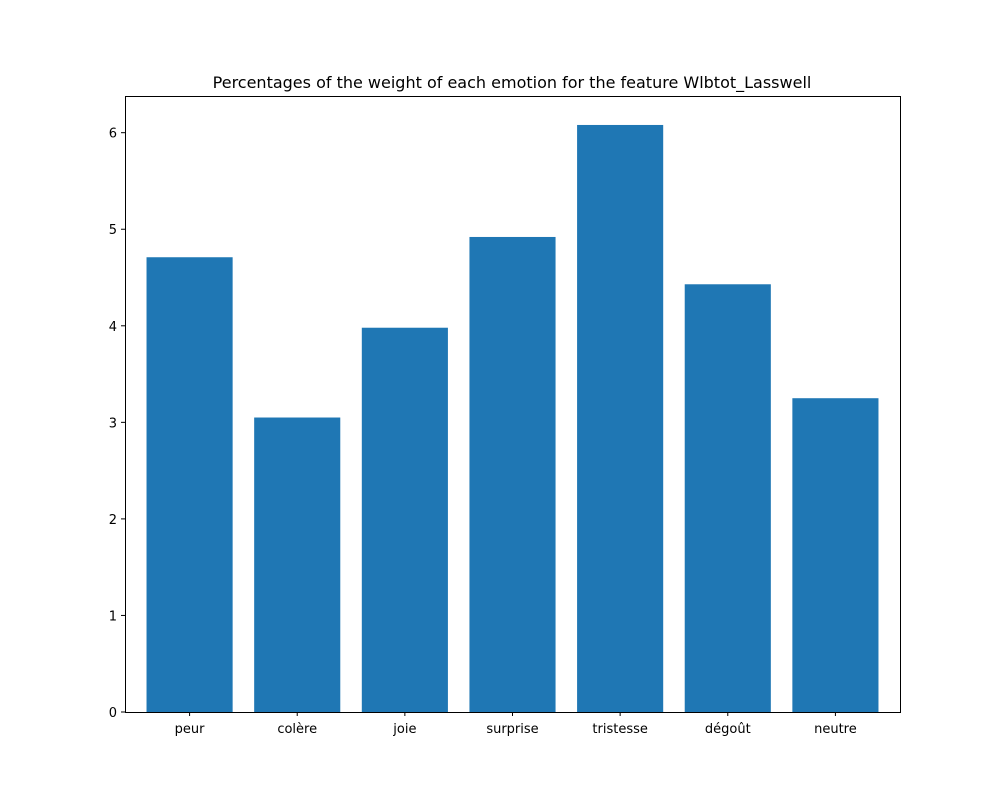 The height and width of the screenshot is (800, 1000). I want to click on x-tick-label-5: dégoût, so click(728, 729).